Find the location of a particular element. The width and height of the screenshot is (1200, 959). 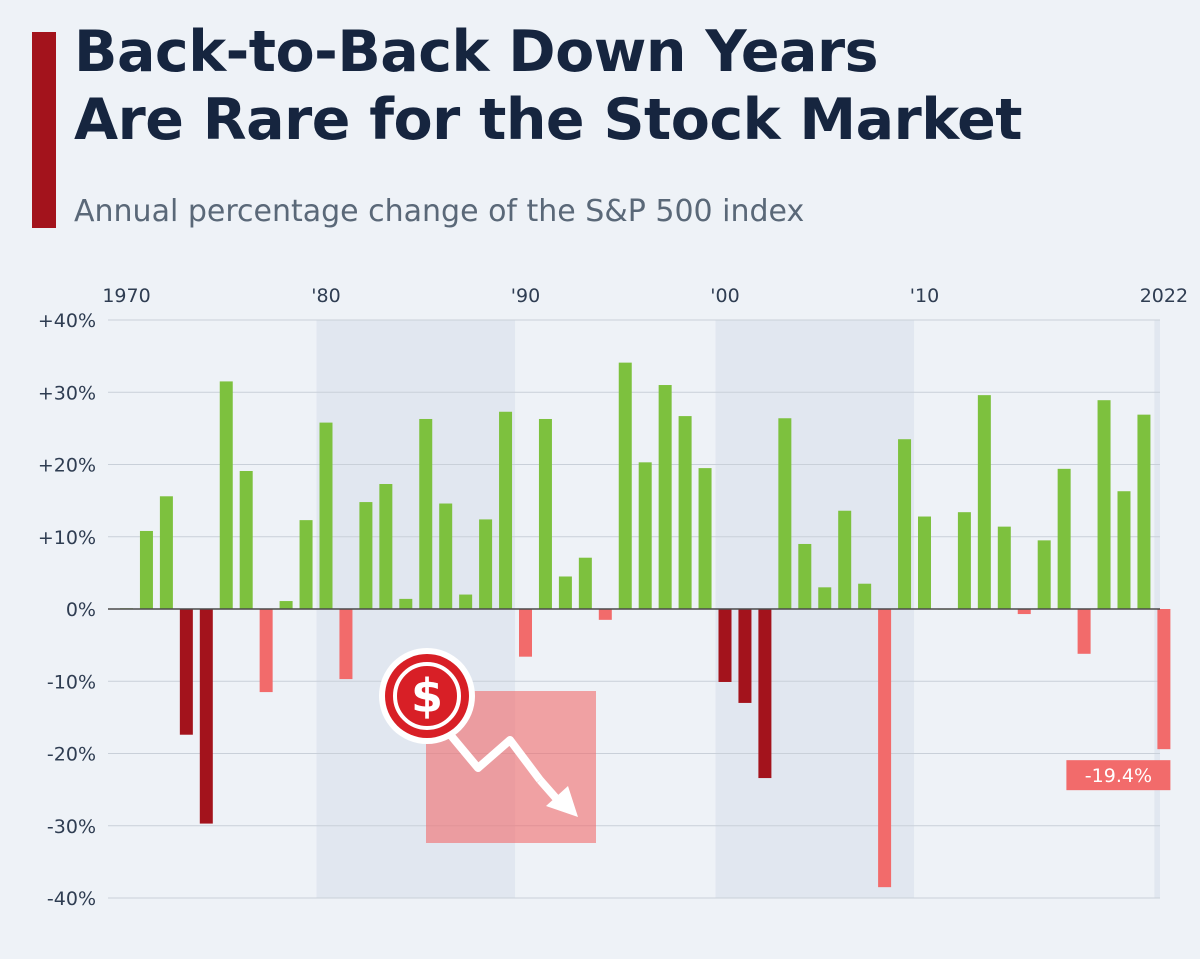

title-line-2: Are Rare for the Stock Market is located at coordinates (548, 120).